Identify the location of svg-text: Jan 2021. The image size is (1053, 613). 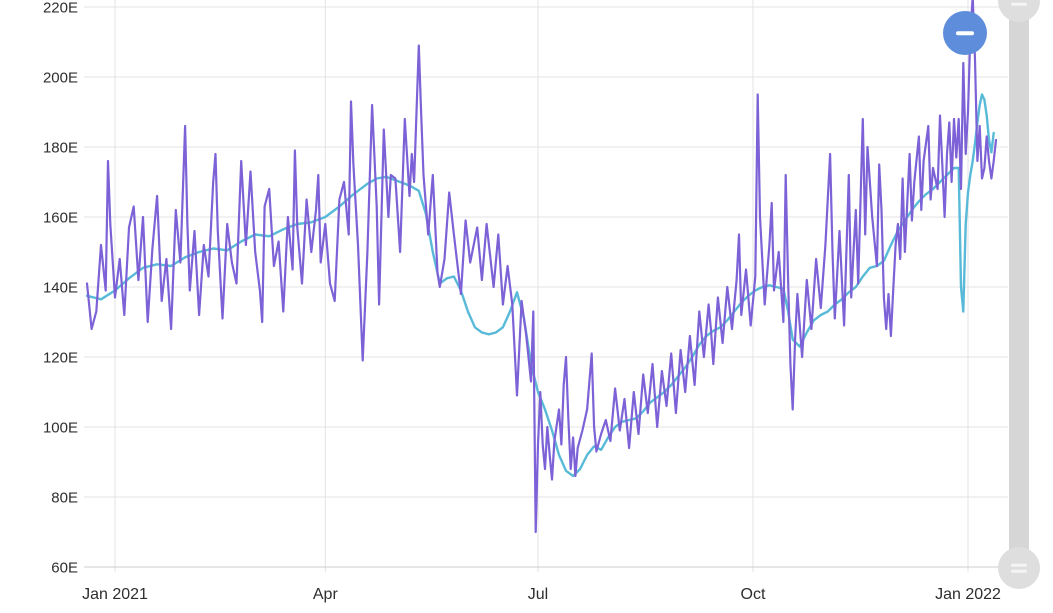
(115, 594).